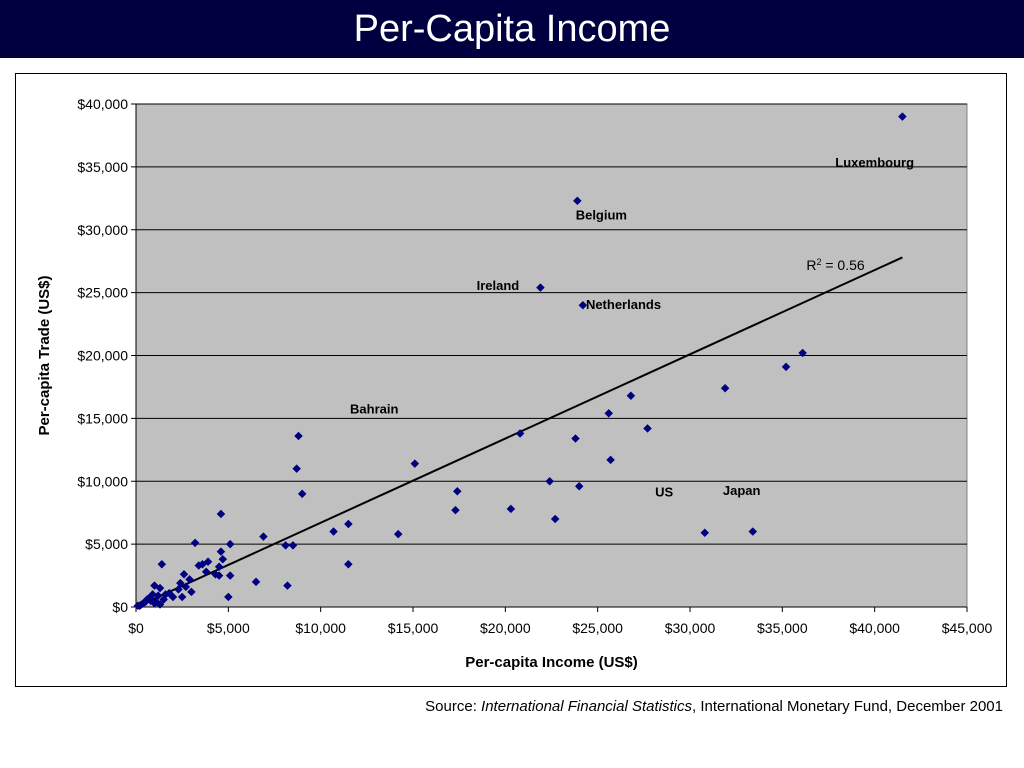 This screenshot has height=768, width=1024. What do you see at coordinates (601, 215) in the screenshot?
I see `point-annotation: Belgium` at bounding box center [601, 215].